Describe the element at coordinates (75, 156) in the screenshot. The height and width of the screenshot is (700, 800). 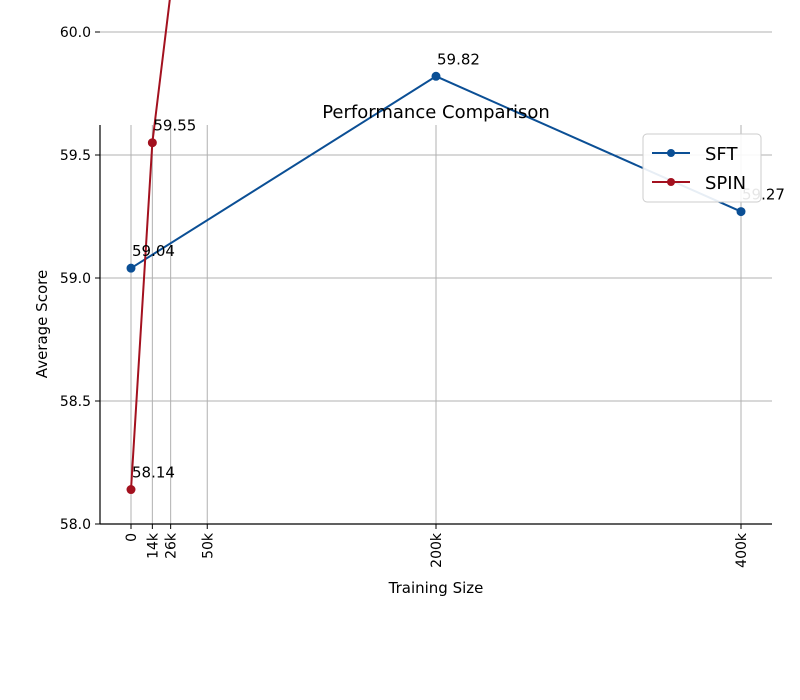
I see `y-tick-label: 59.5` at that location.